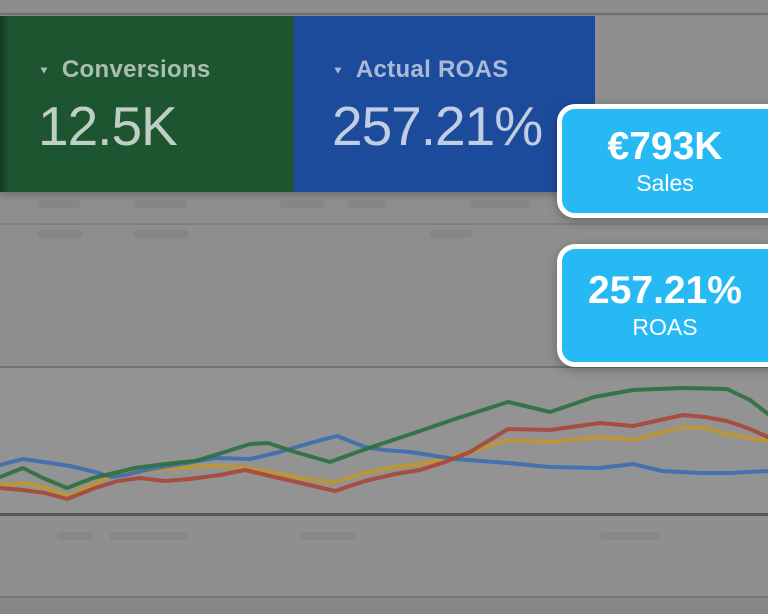 The image size is (768, 614). I want to click on chart-line-blue, so click(384, 456).